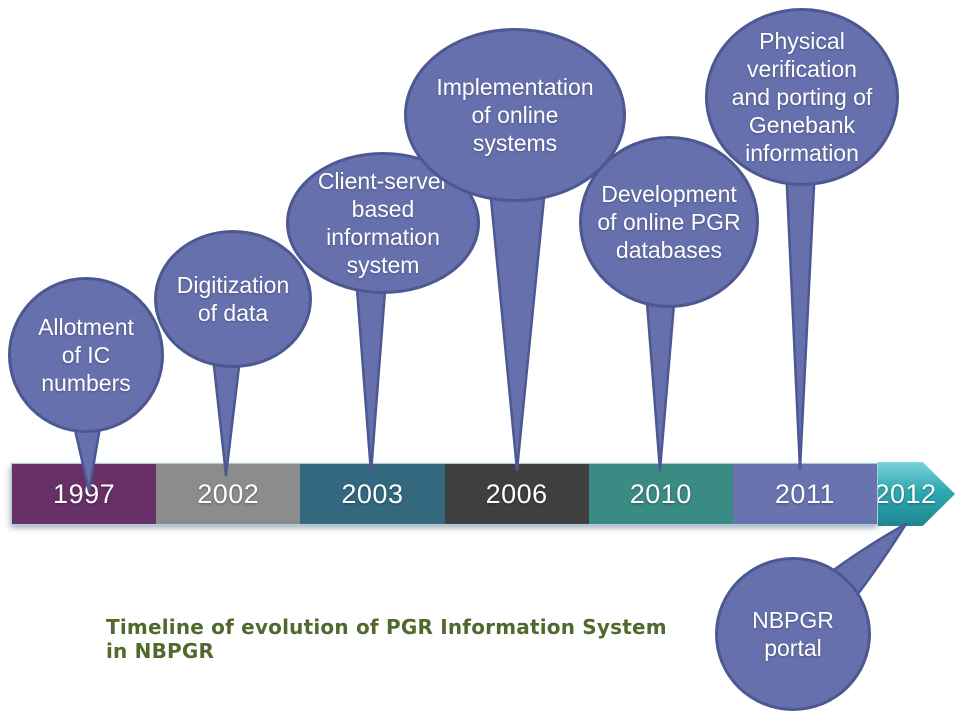  I want to click on callout-text-line: databases, so click(669, 250).